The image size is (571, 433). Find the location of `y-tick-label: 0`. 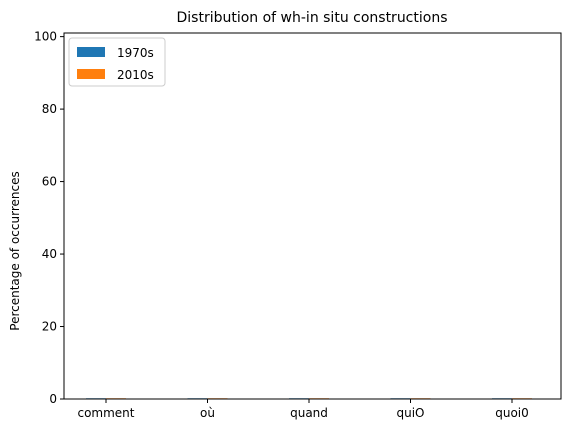

y-tick-label: 0 is located at coordinates (53, 399).